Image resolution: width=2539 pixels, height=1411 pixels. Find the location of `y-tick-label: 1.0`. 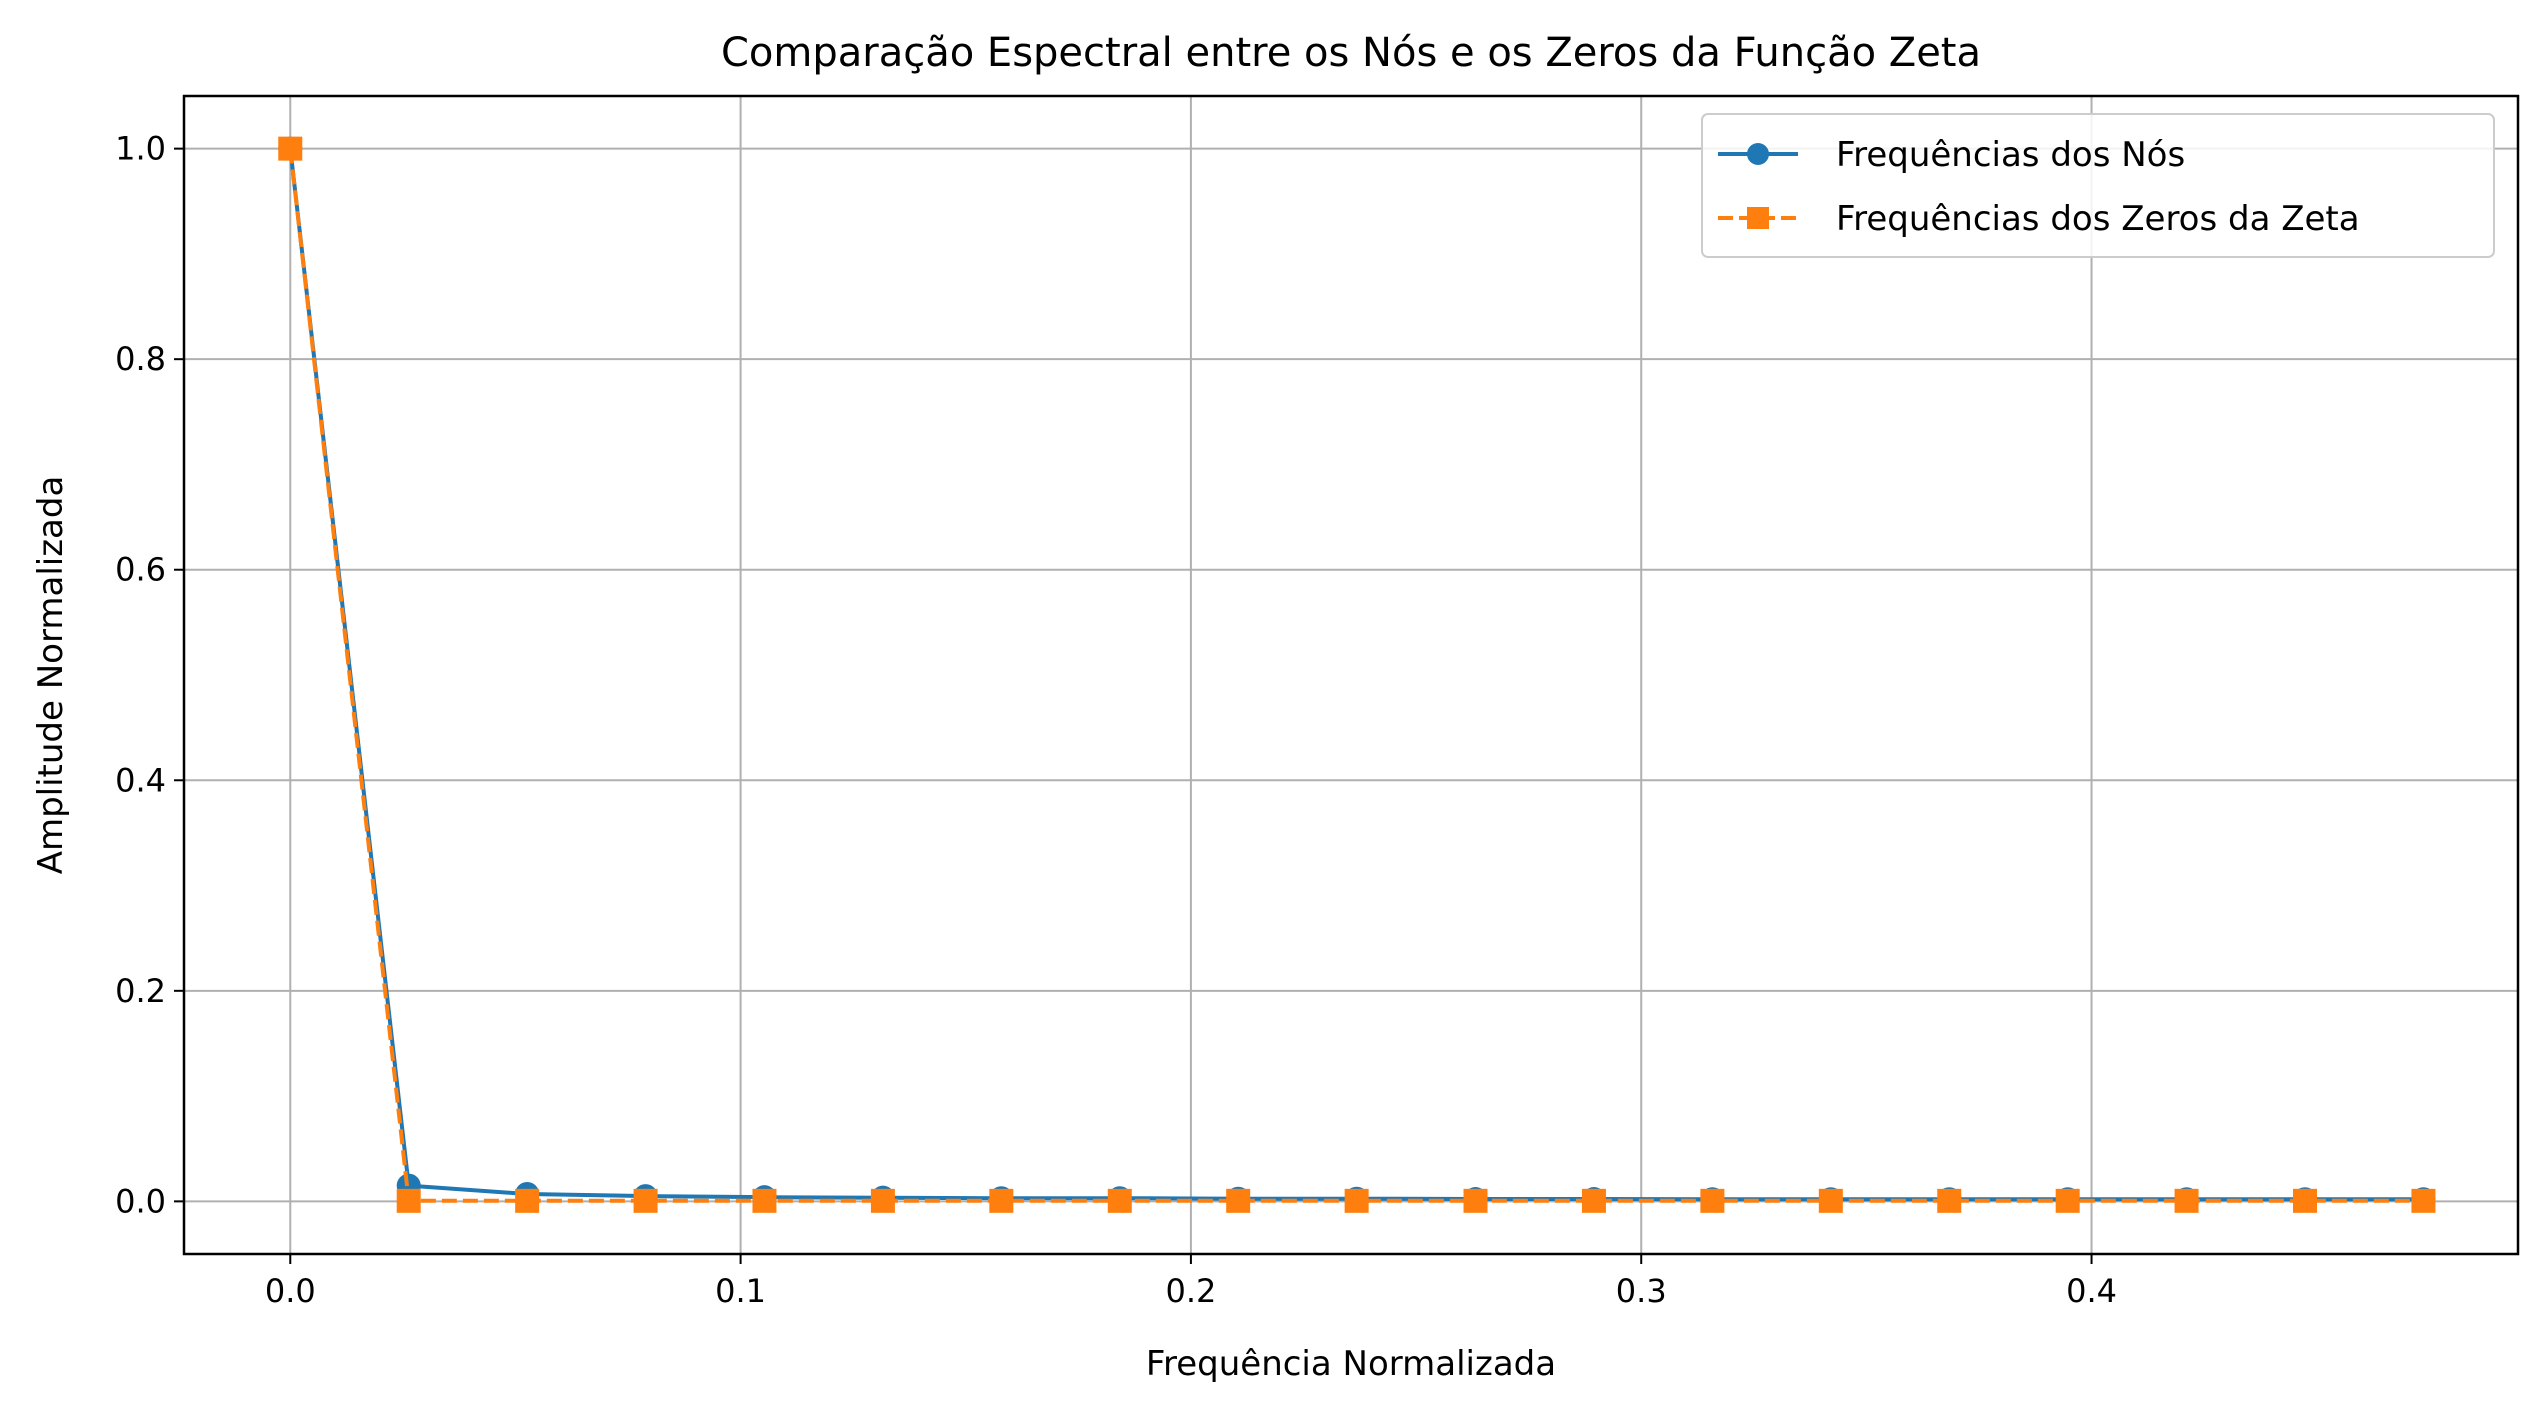

y-tick-label: 1.0 is located at coordinates (140, 149).